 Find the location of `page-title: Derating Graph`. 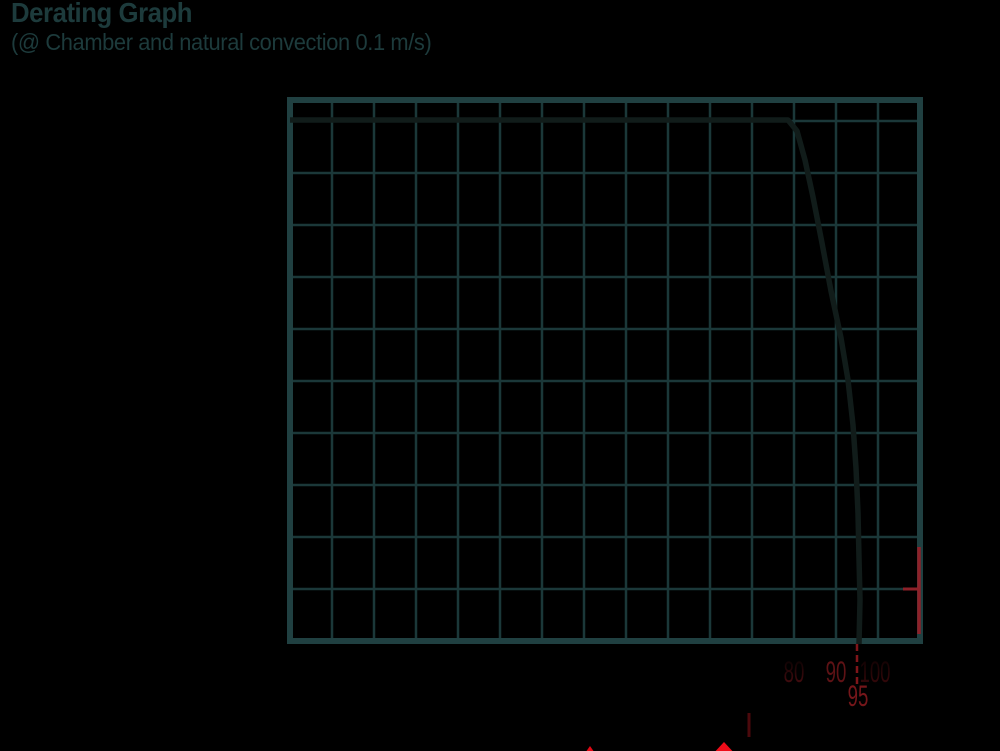

page-title: Derating Graph is located at coordinates (102, 14).